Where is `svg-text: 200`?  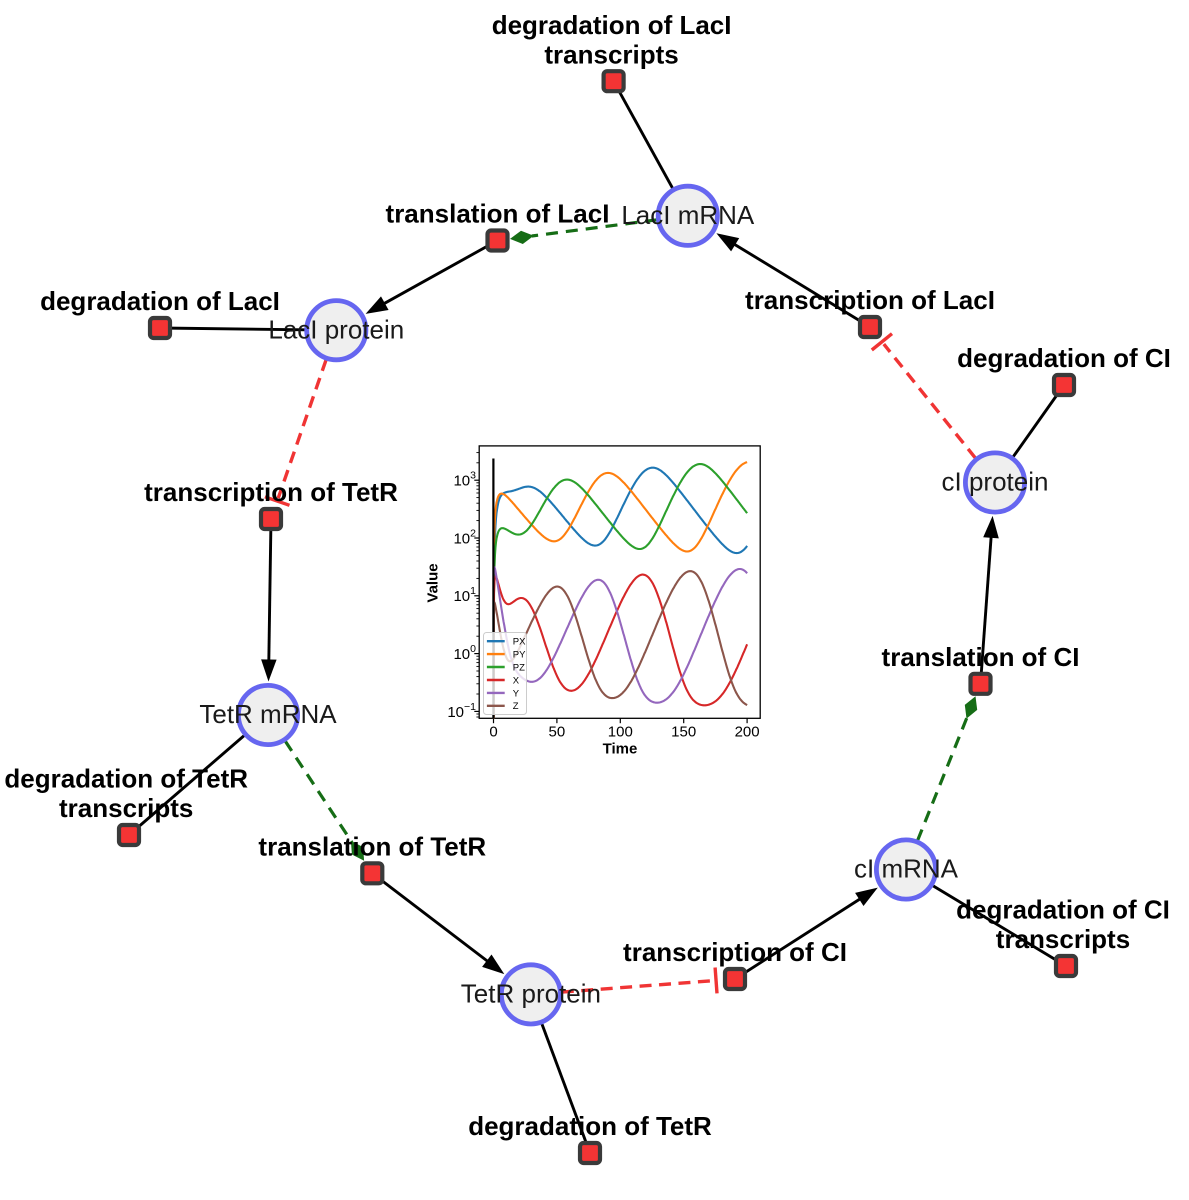
svg-text: 200 is located at coordinates (747, 732).